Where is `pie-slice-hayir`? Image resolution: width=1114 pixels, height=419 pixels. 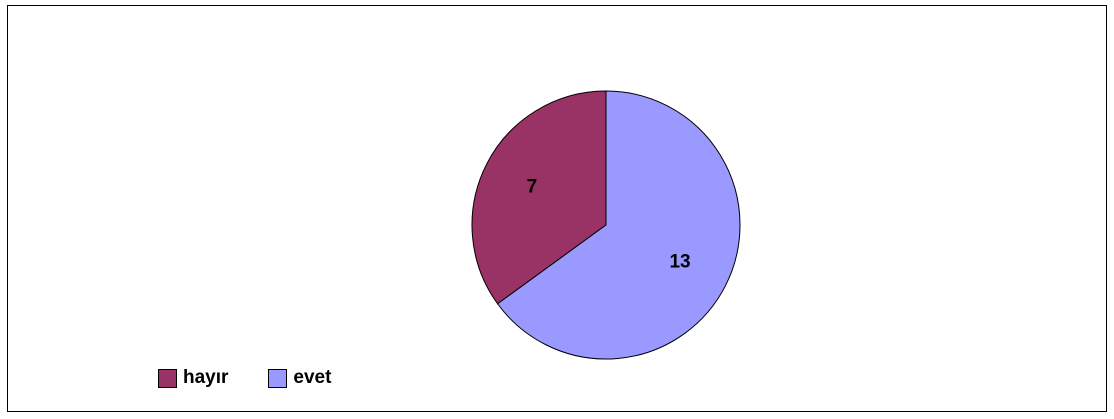 pie-slice-hayir is located at coordinates (539, 197).